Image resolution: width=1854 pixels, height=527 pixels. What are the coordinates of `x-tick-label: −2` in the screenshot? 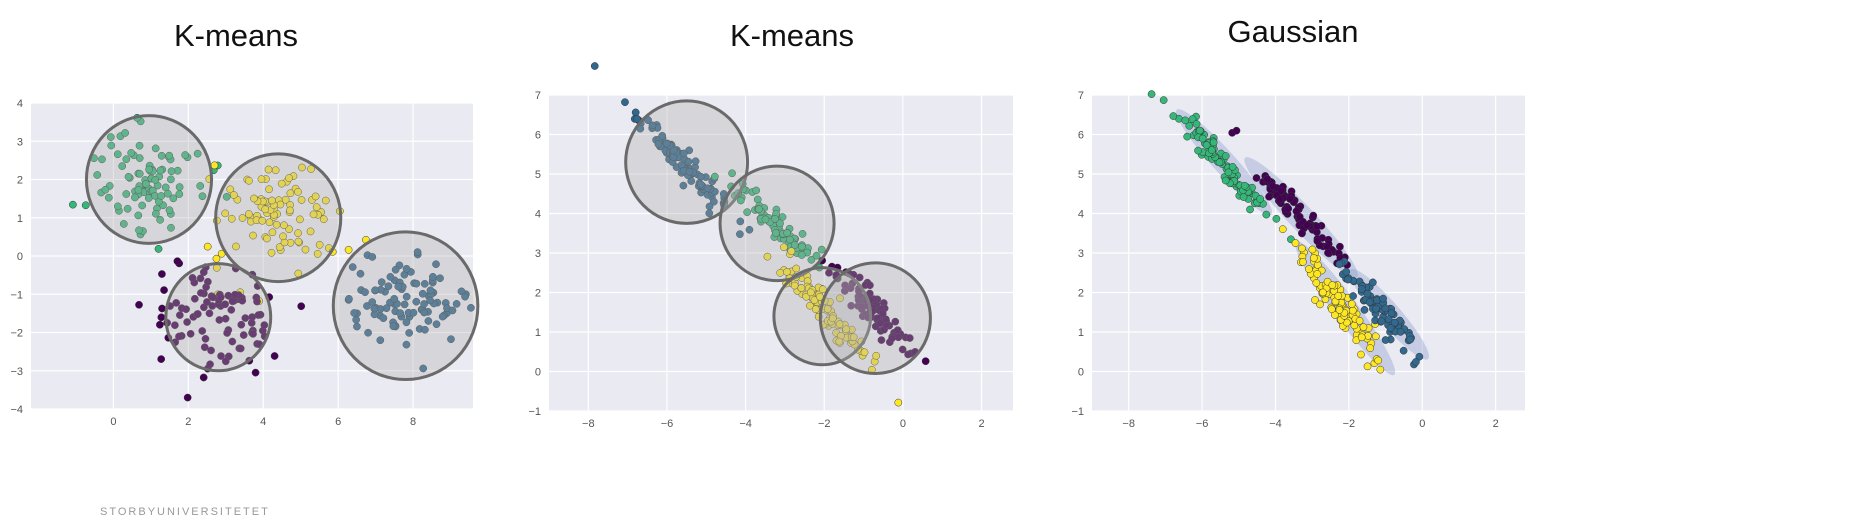 It's located at (824, 424).